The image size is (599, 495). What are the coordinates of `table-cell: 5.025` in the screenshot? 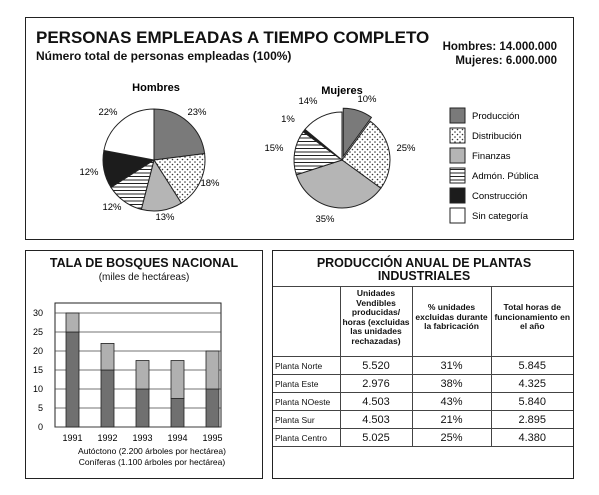 It's located at (376, 437).